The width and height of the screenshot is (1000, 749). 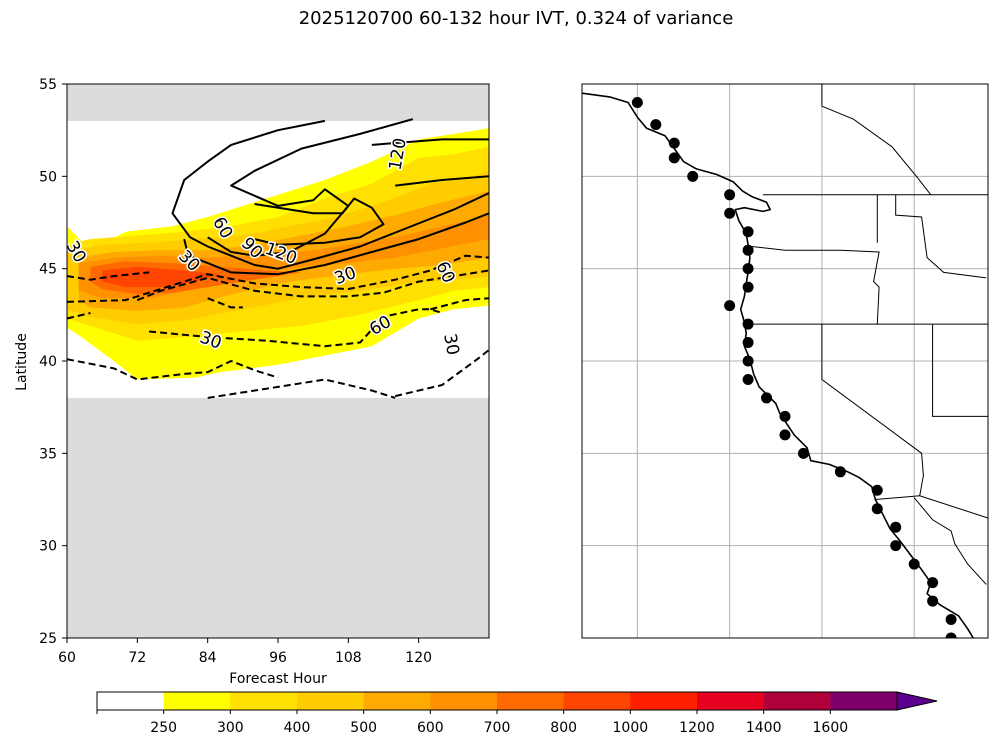 What do you see at coordinates (208, 658) in the screenshot?
I see `x-tick-label: 84` at bounding box center [208, 658].